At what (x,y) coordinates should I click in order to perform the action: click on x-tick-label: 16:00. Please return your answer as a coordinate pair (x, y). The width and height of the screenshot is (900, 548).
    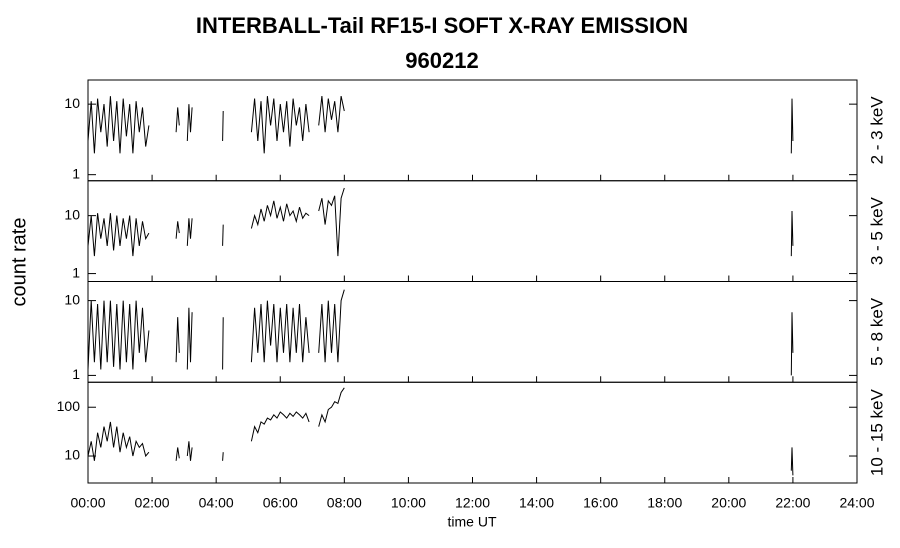
    Looking at the image, I should click on (600, 503).